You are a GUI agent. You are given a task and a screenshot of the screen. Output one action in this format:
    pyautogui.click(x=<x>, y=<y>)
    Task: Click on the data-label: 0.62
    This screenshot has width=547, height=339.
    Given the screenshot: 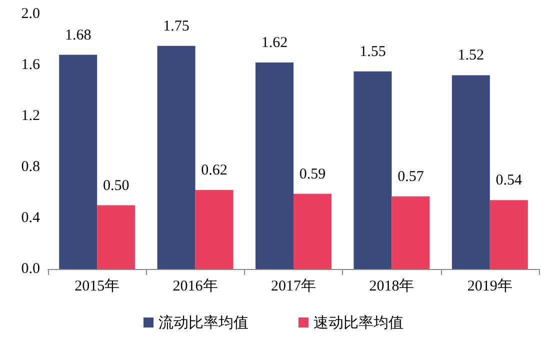 What is the action you would take?
    pyautogui.click(x=214, y=170)
    